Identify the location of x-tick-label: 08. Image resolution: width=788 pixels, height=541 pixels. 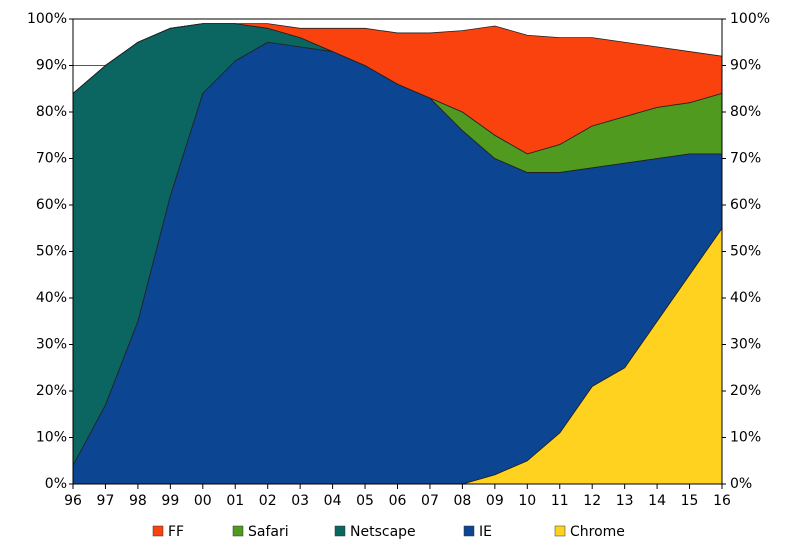
(462, 501).